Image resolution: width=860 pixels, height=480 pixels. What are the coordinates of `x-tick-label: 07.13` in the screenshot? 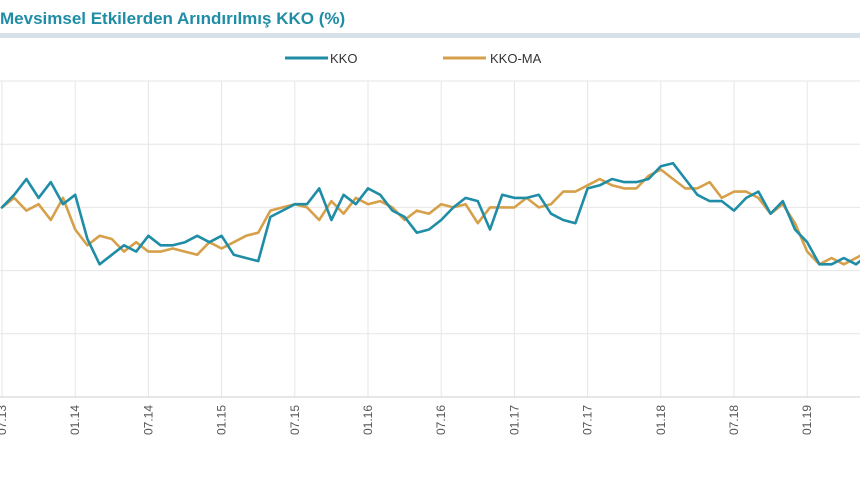 It's located at (4, 420).